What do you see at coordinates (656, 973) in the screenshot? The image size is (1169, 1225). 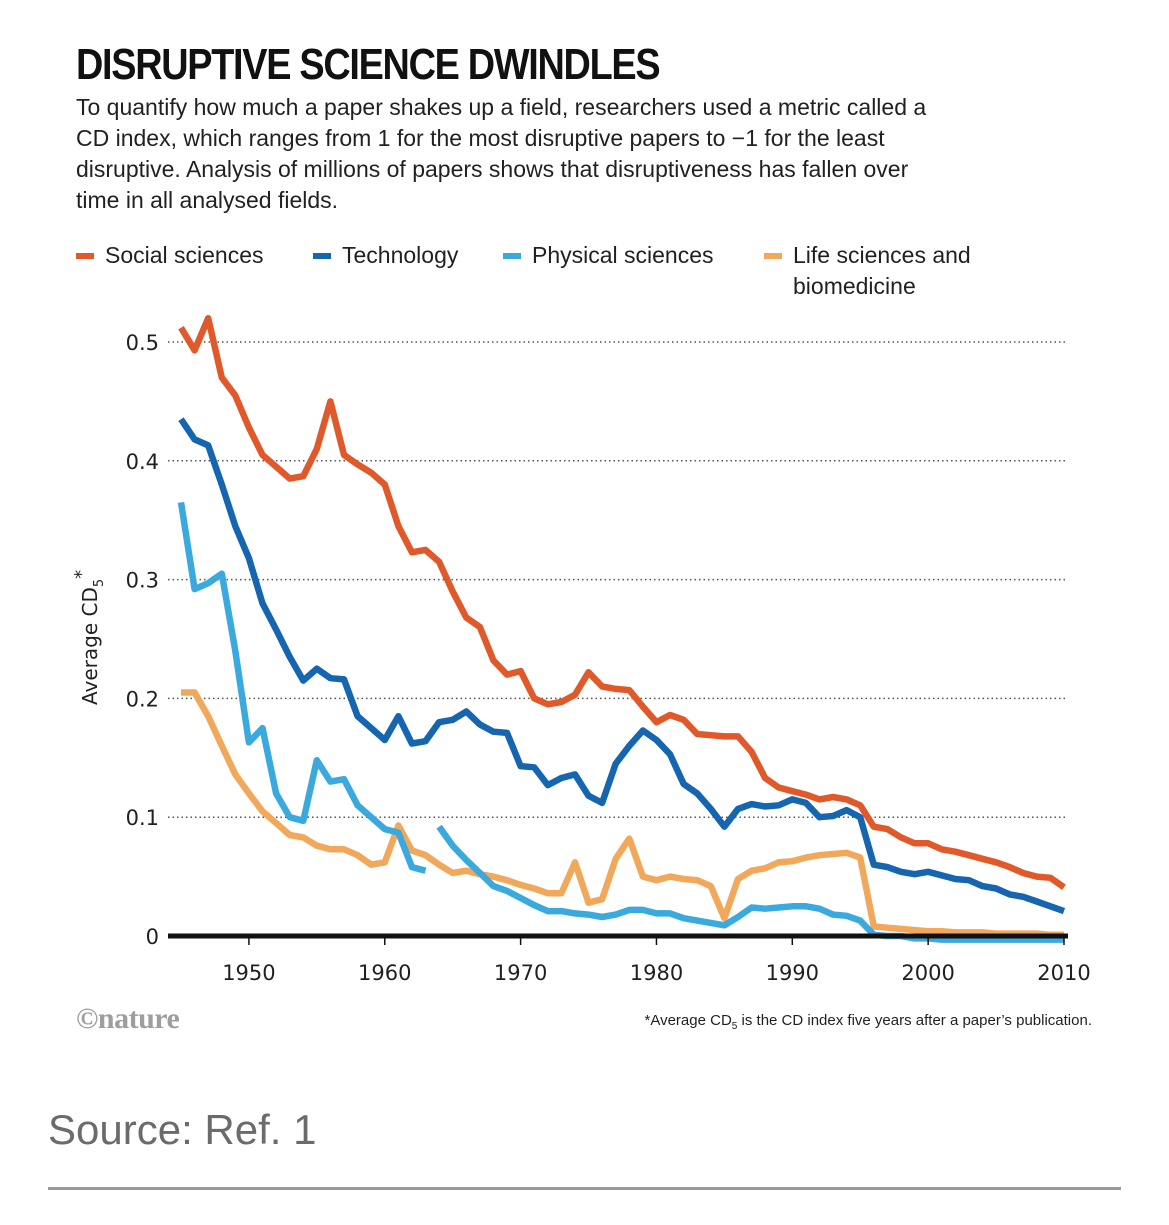 I see `x-tick-label-1980: 1980` at bounding box center [656, 973].